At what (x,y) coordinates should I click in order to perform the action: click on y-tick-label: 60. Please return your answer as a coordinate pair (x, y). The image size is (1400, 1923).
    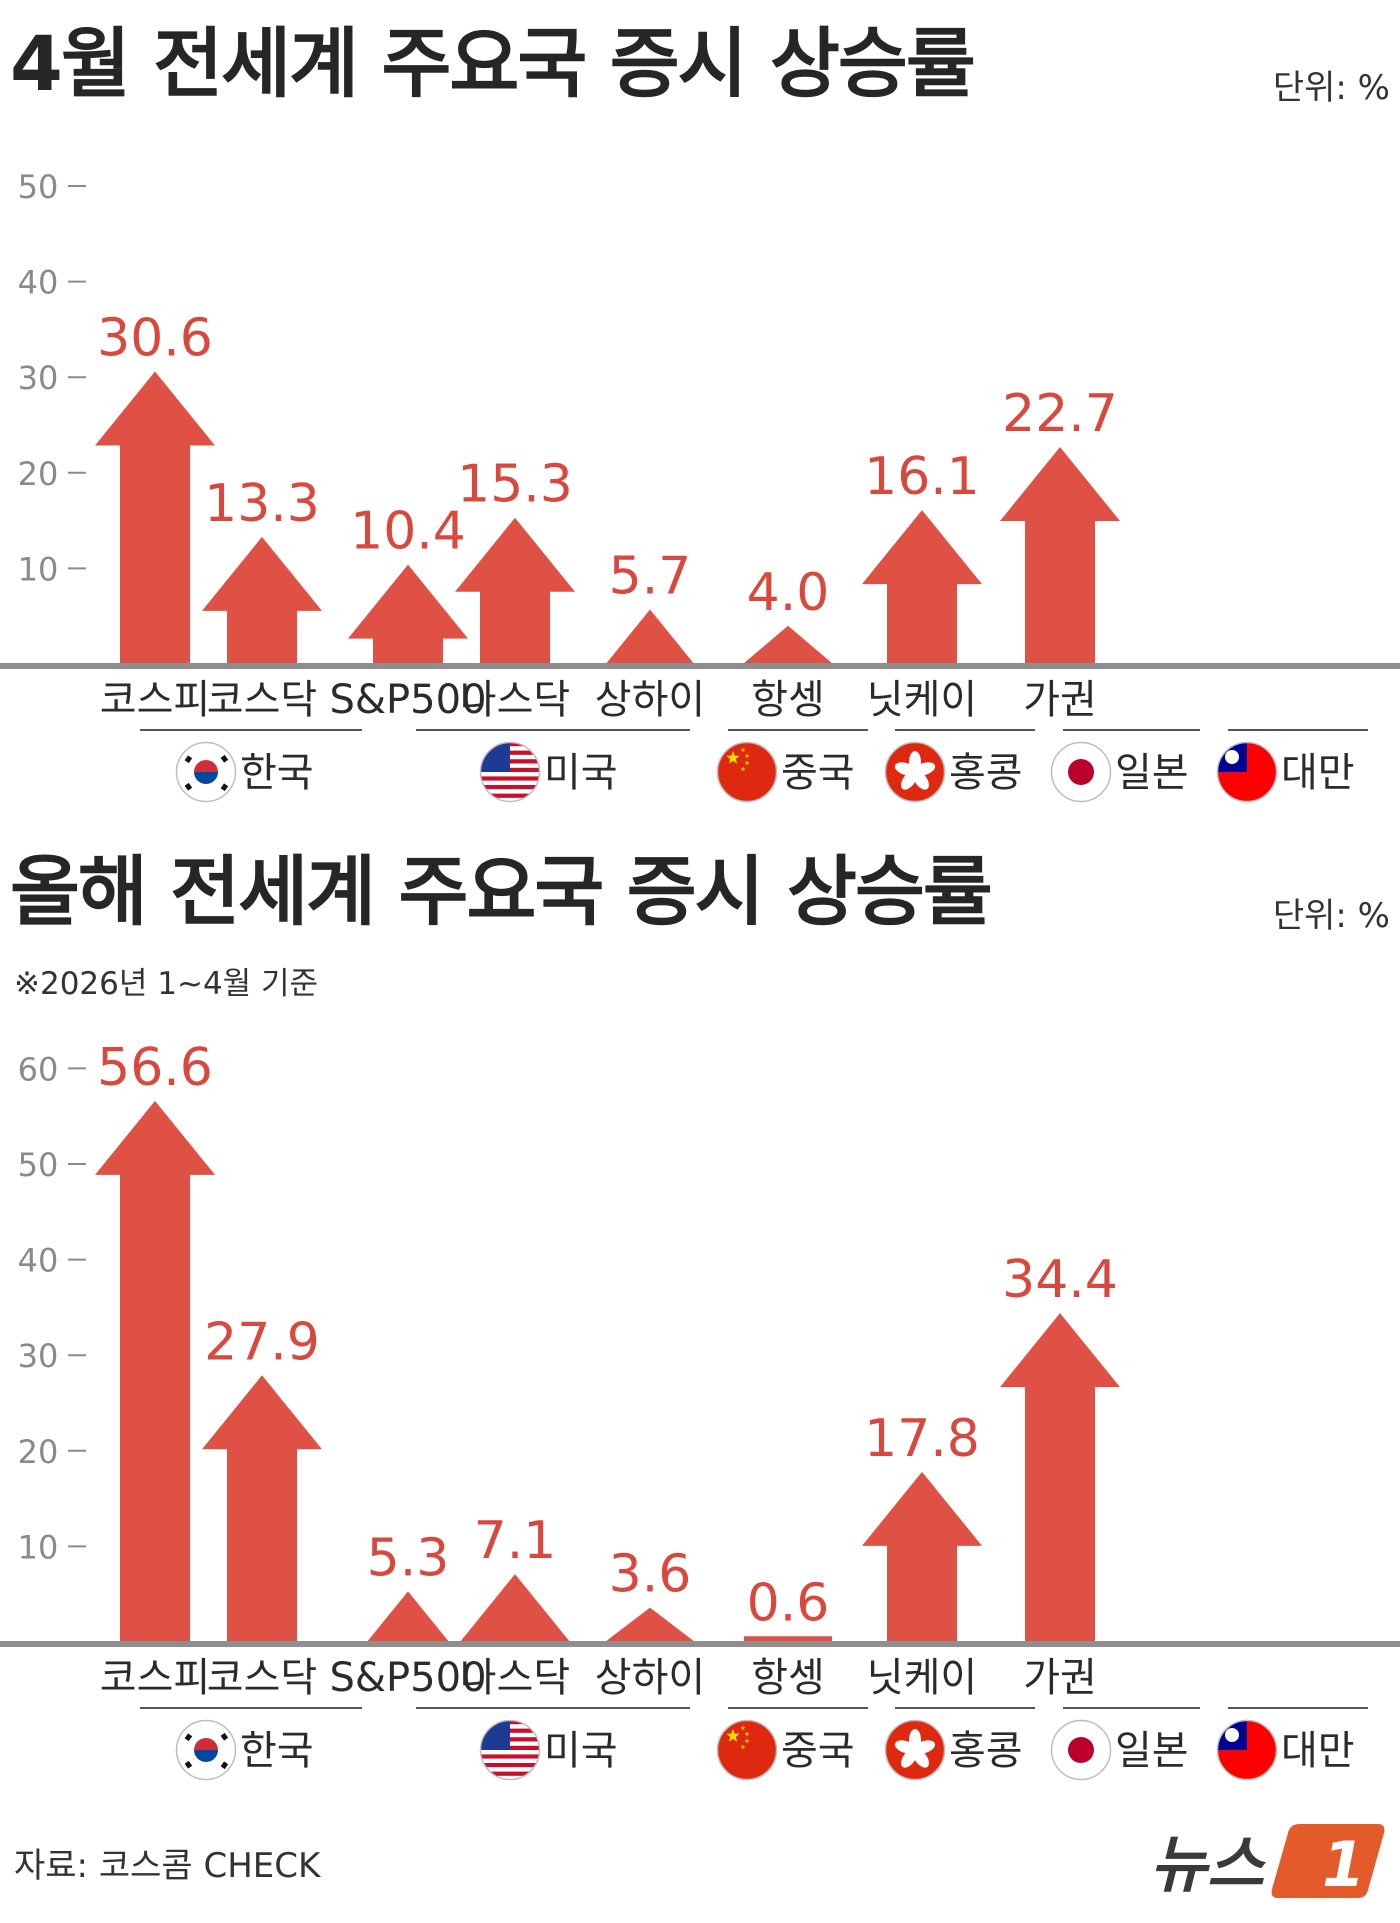
    Looking at the image, I should click on (38, 1069).